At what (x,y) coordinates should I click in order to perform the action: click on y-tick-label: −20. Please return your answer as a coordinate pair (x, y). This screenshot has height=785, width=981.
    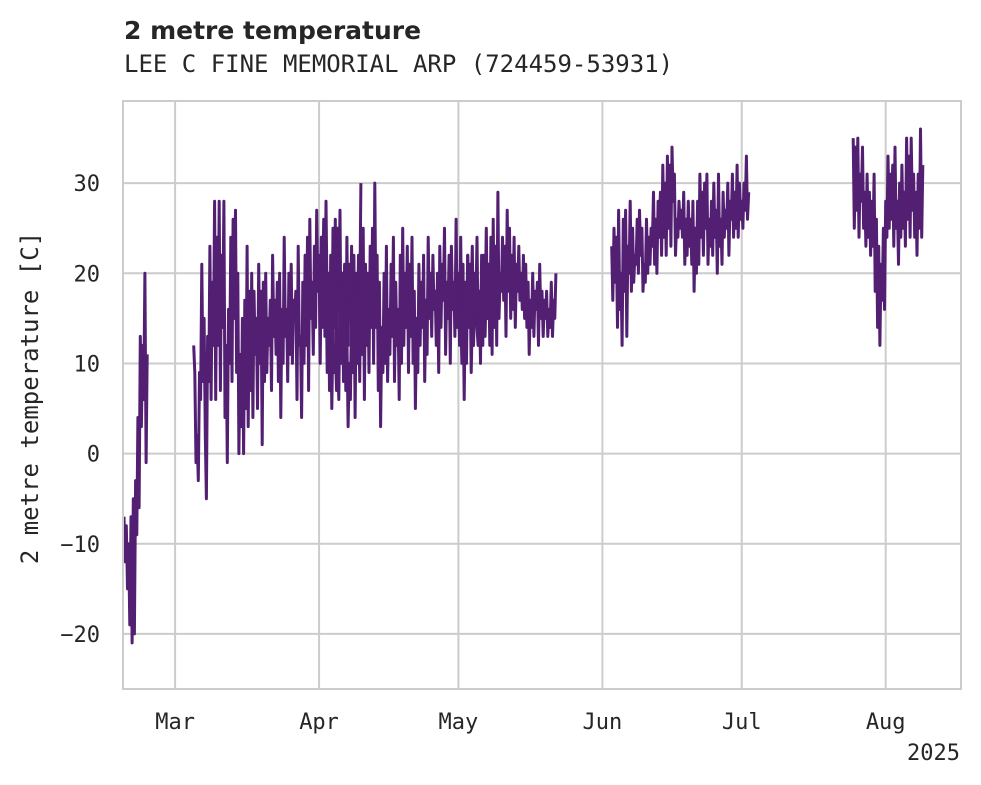
    Looking at the image, I should click on (80, 635).